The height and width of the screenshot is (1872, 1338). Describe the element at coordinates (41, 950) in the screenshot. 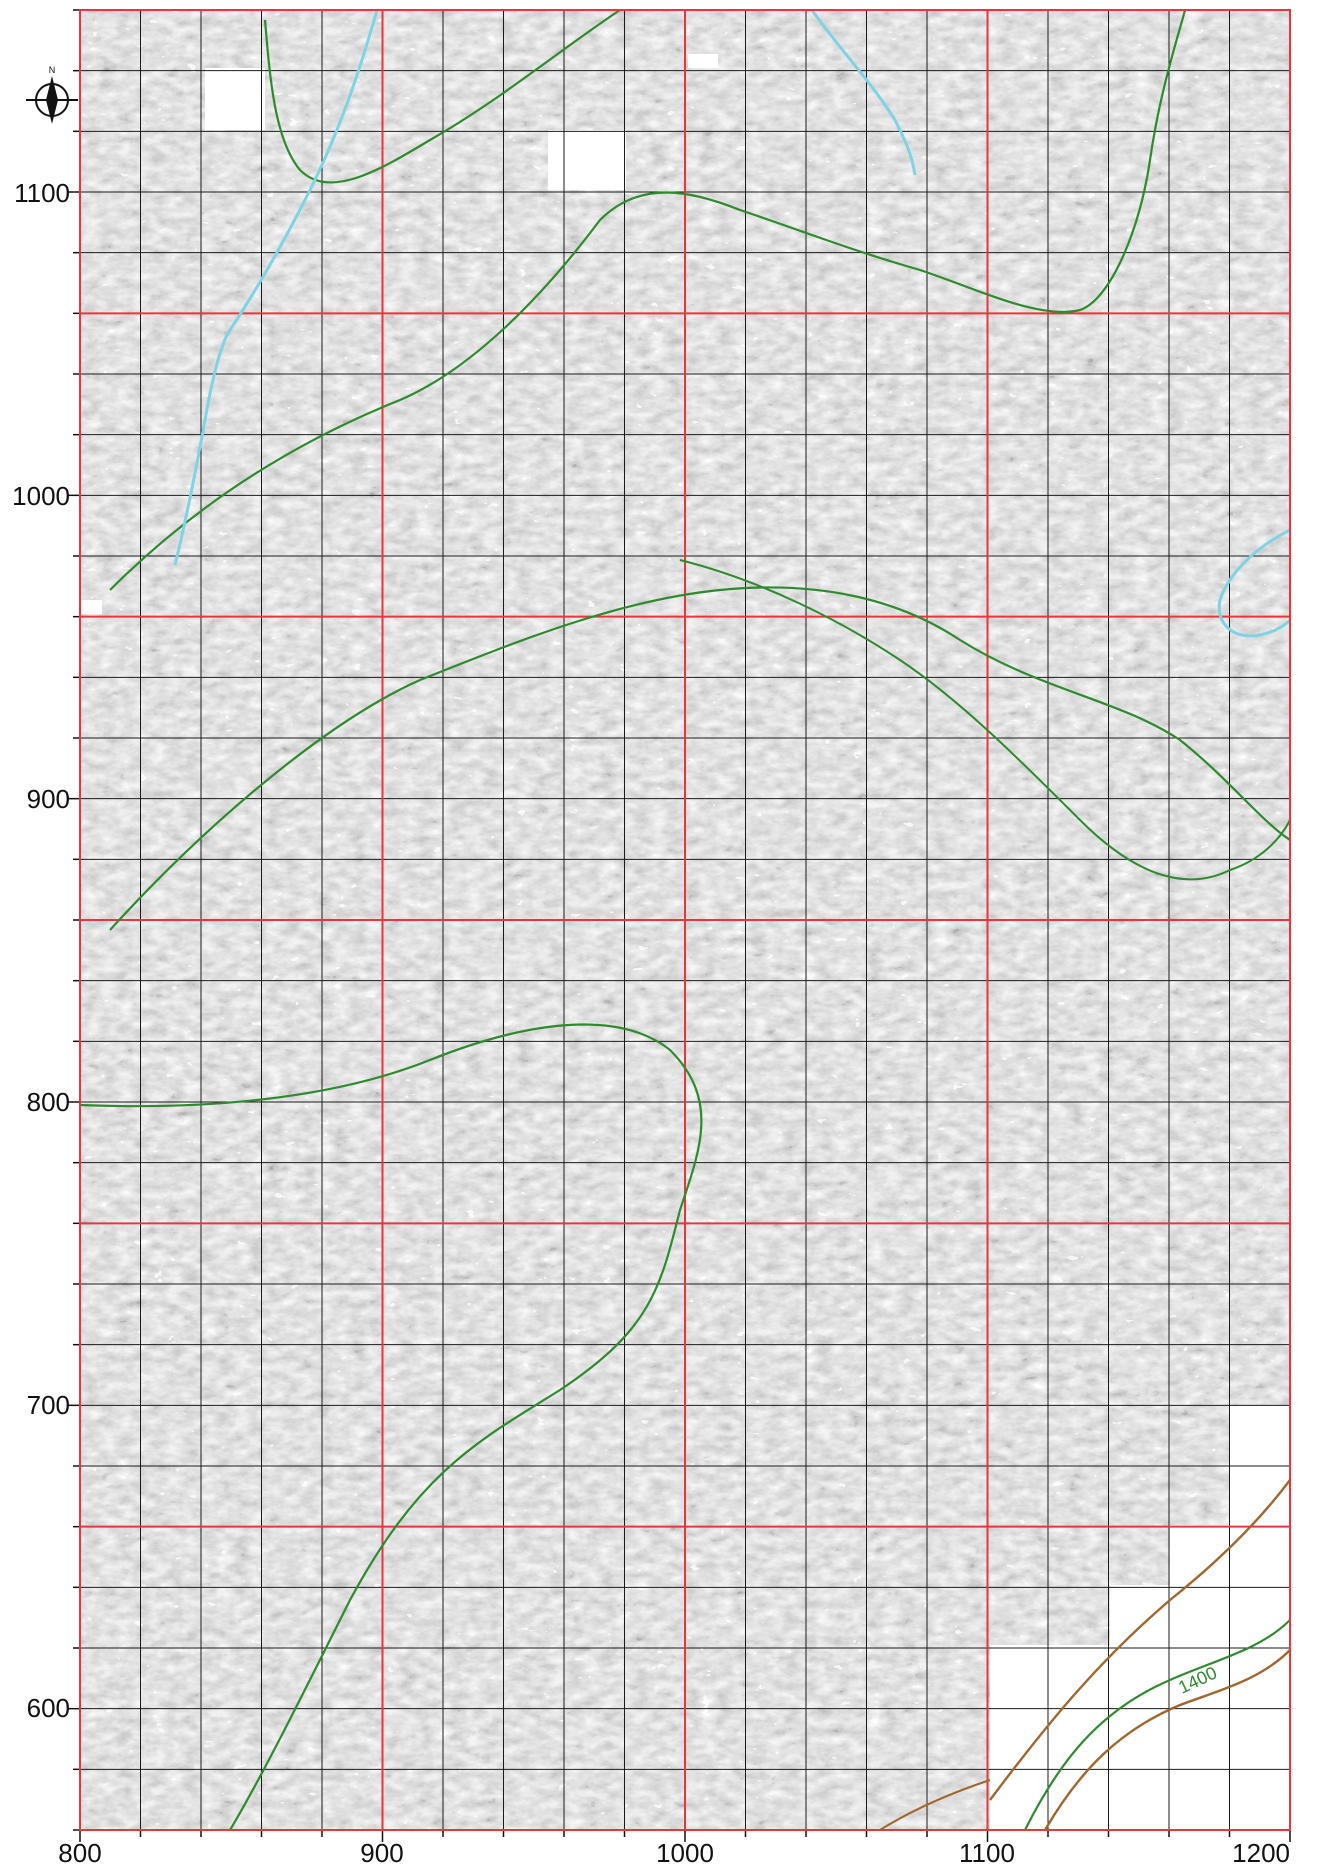

I see `y-axis: 1100 1000 900 800 700 600` at that location.